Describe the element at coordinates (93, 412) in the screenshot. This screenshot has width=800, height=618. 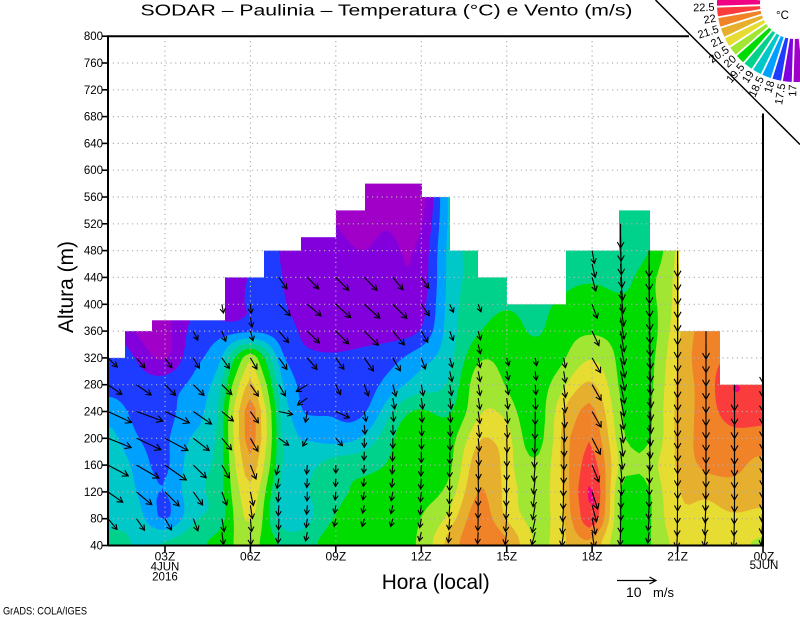
I see `svg-text: 240` at that location.